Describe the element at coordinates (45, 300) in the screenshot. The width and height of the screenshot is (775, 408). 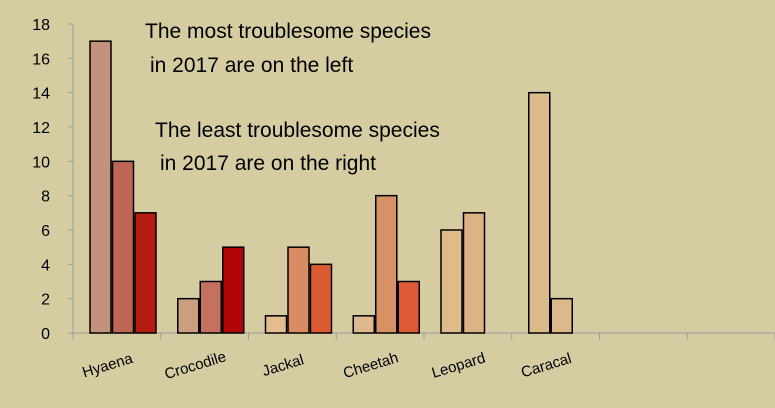
I see `y-tick-label: 2` at that location.